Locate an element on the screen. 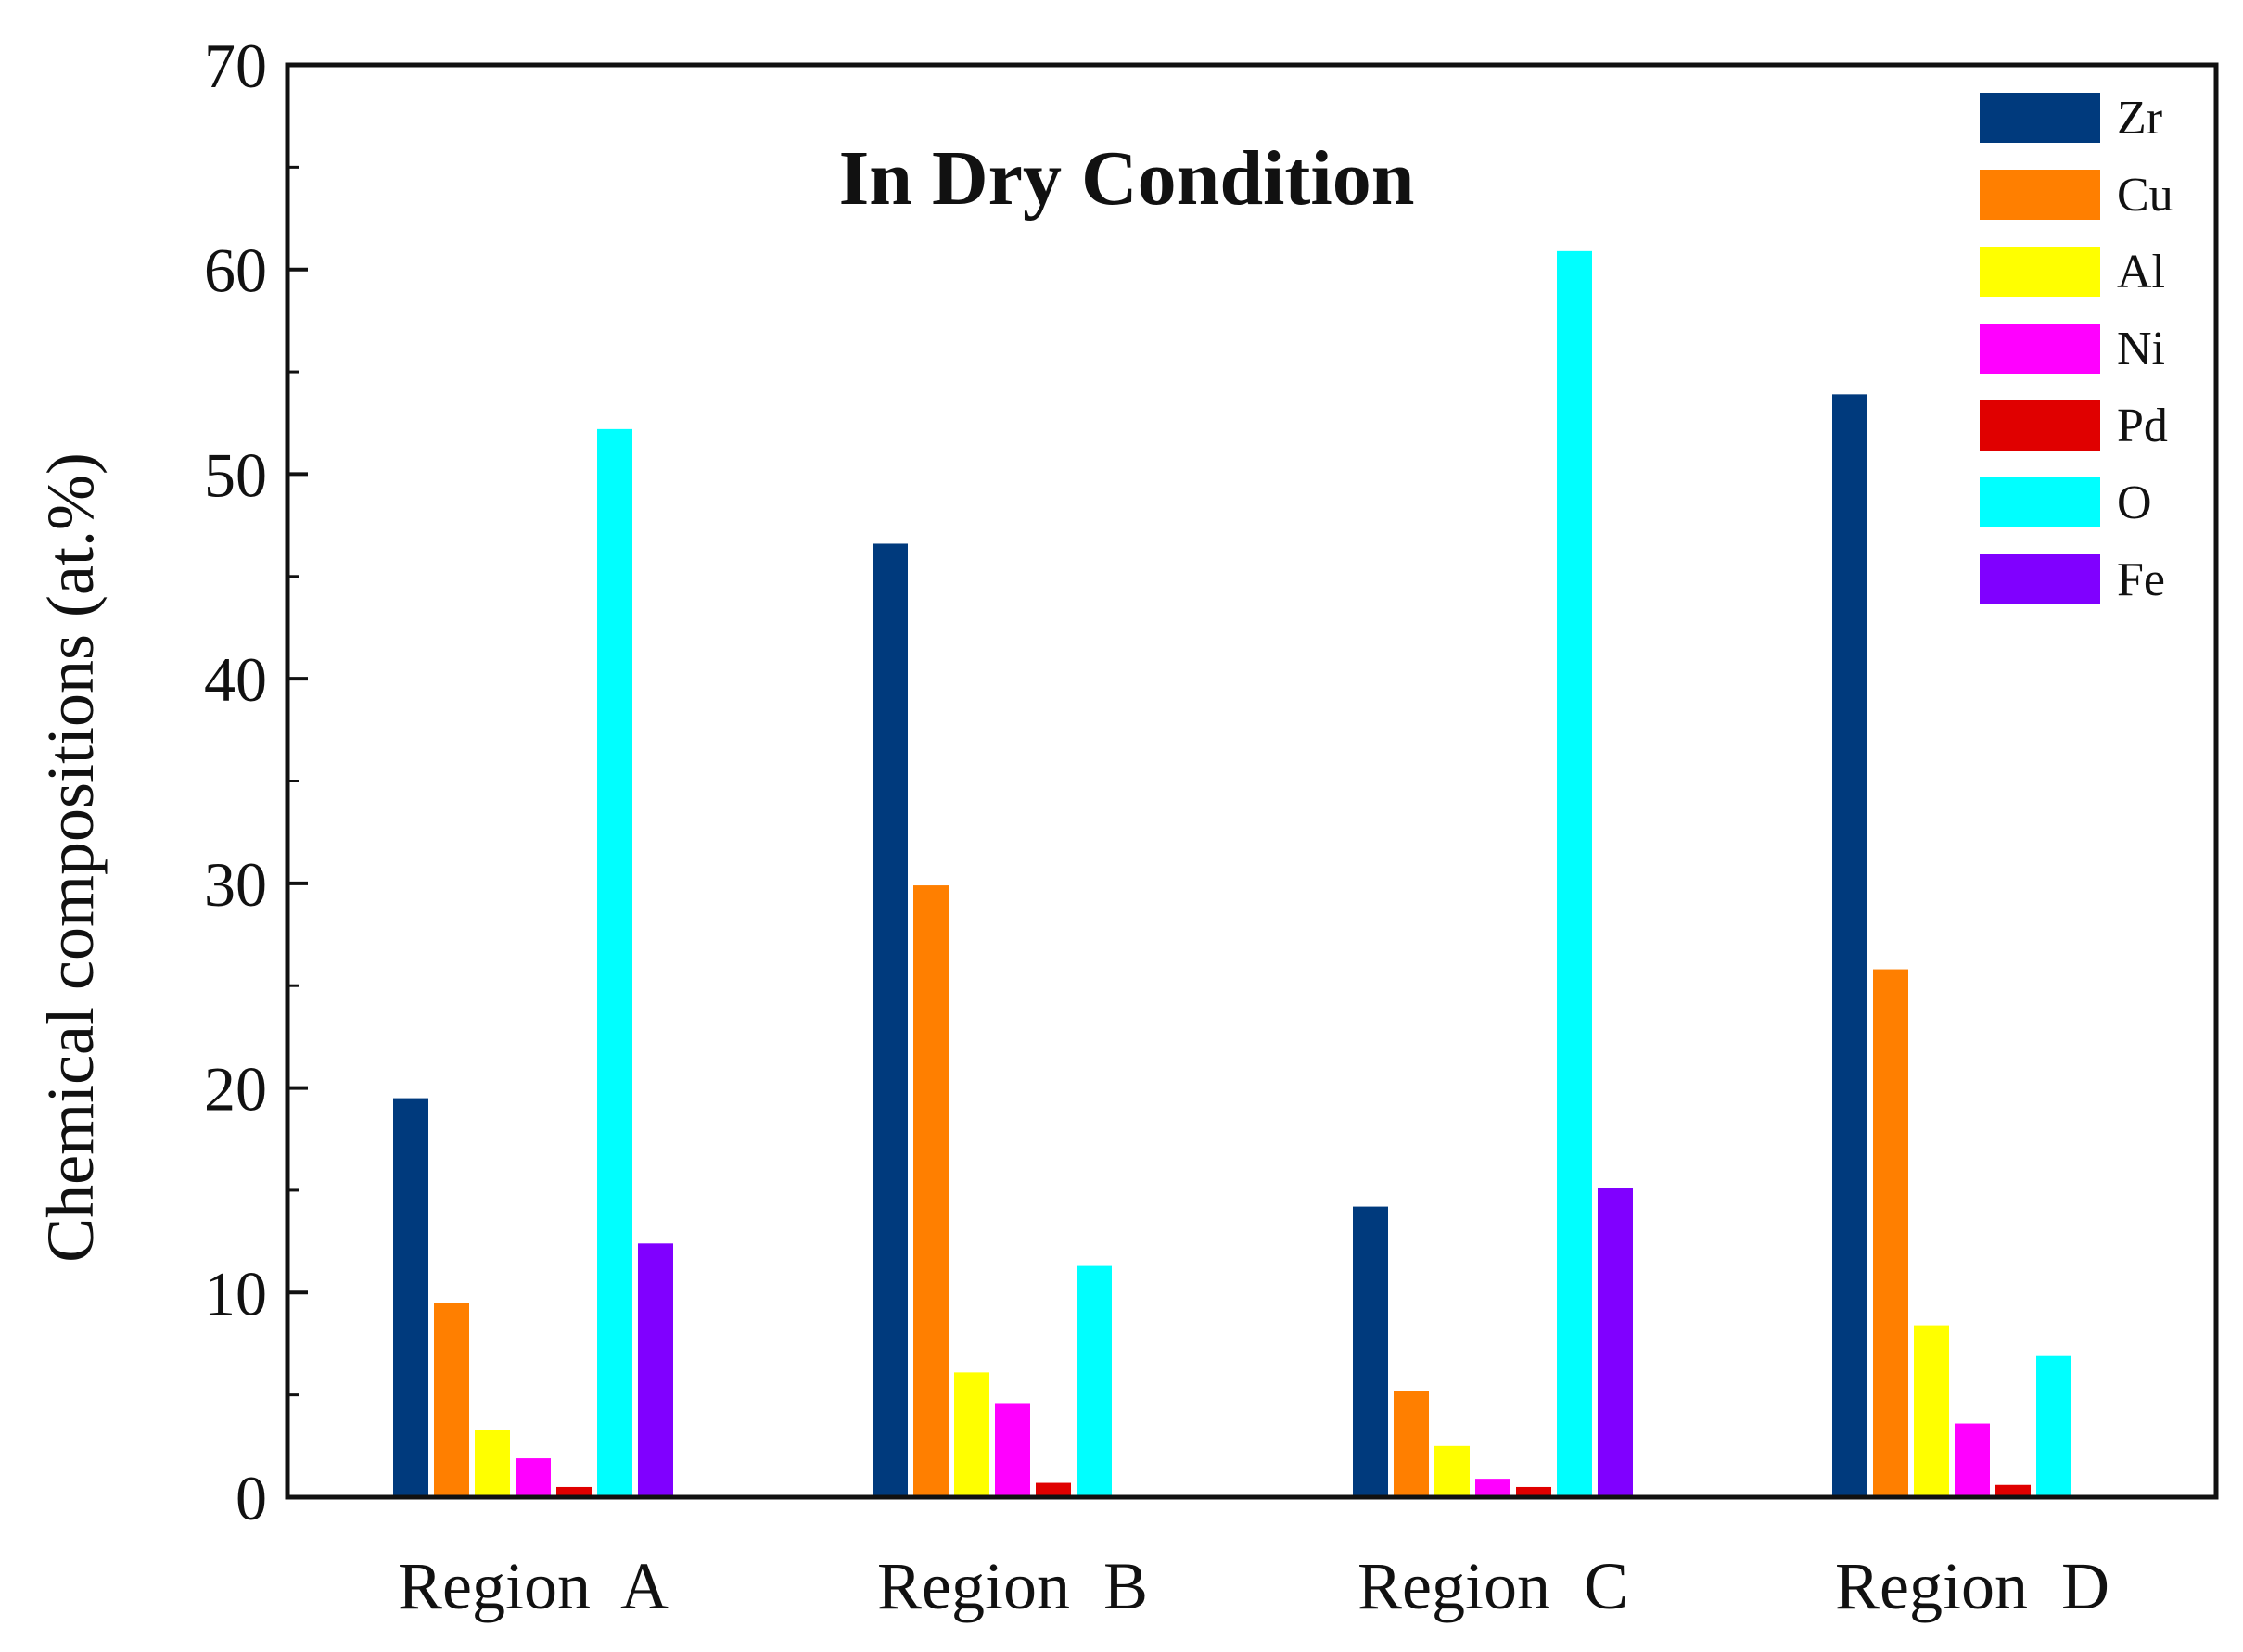  x-axis-tick-labels: Region A Region B Region C Region D is located at coordinates (1254, 1586).